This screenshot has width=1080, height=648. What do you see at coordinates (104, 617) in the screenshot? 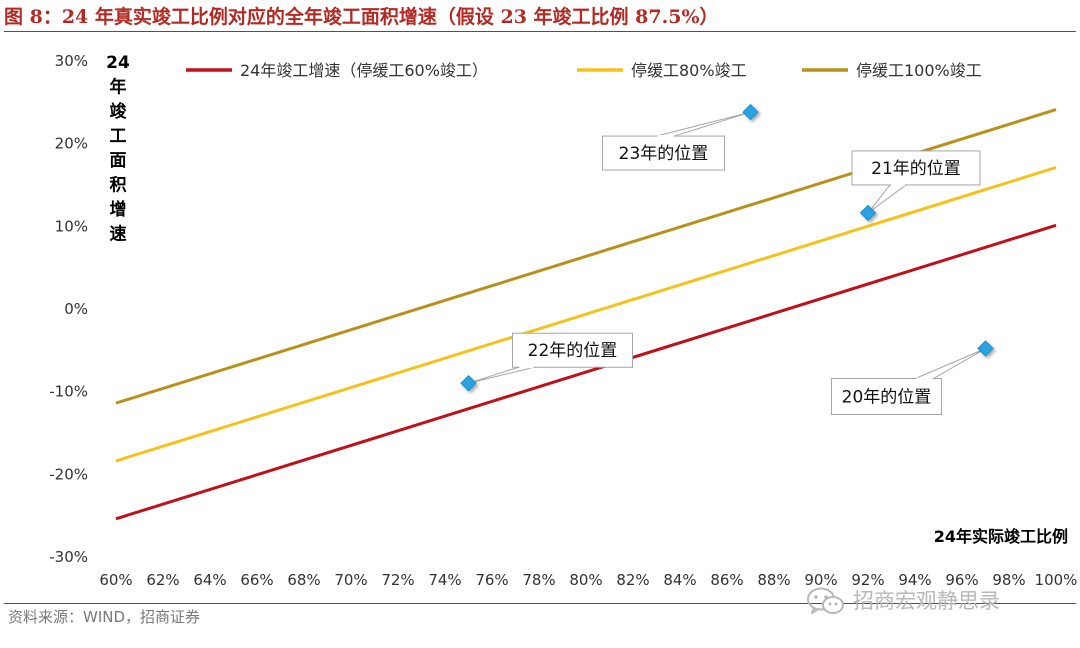
I see `source-note: 资料来源：WIND，招商证券` at bounding box center [104, 617].